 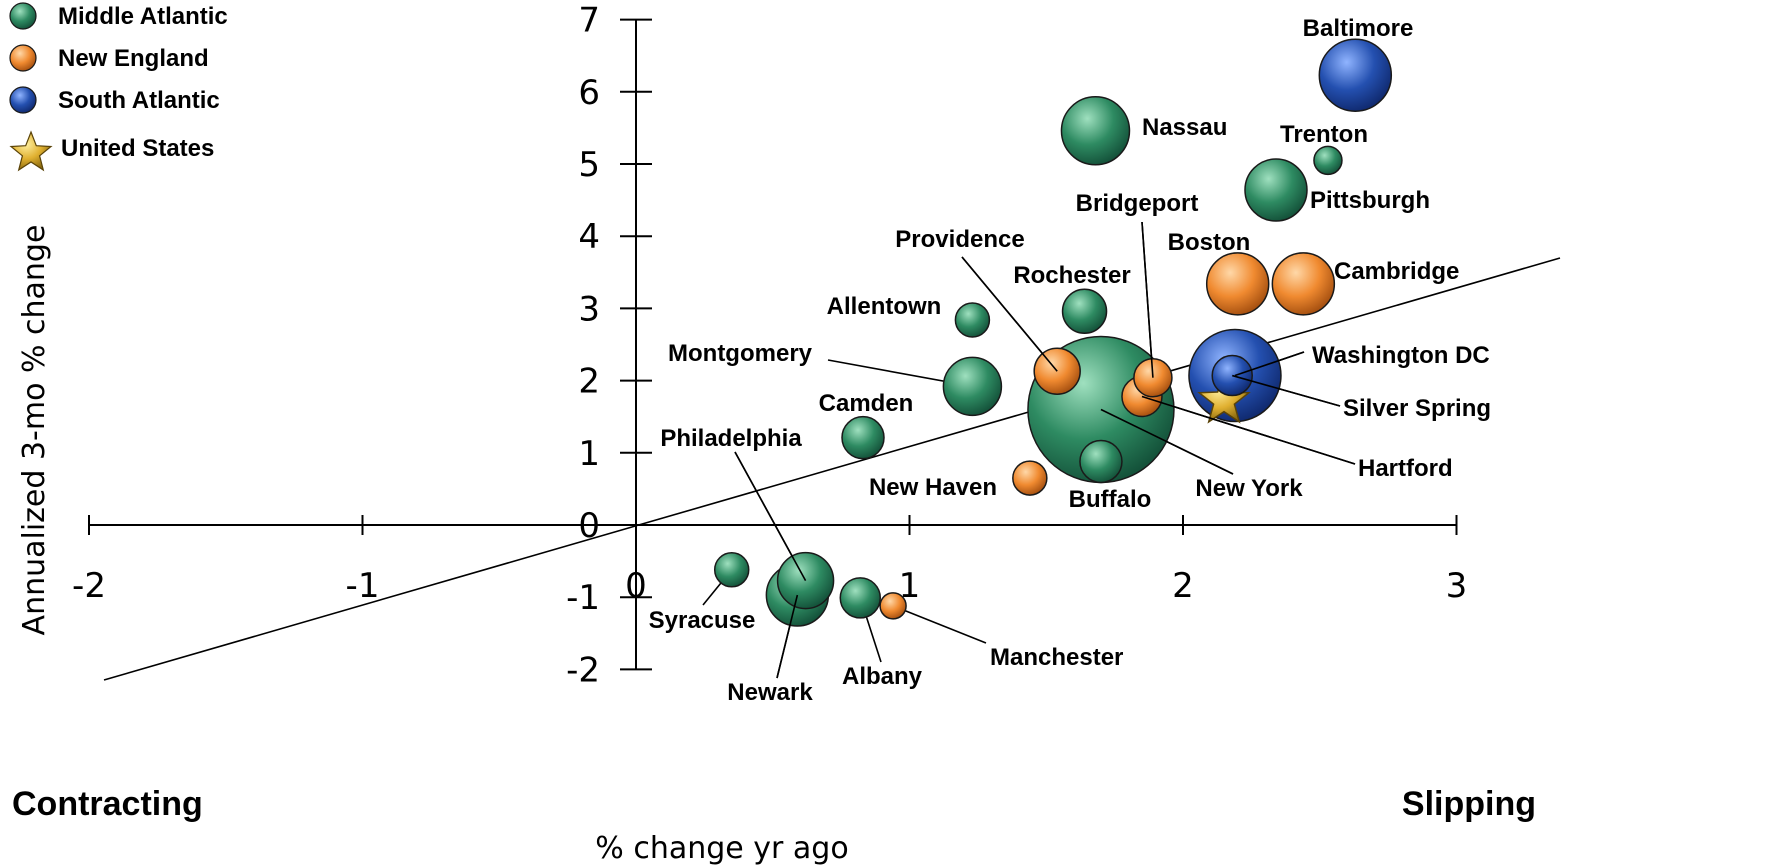 I want to click on leader-line-overlay-bridgeport, so click(x=1147, y=299).